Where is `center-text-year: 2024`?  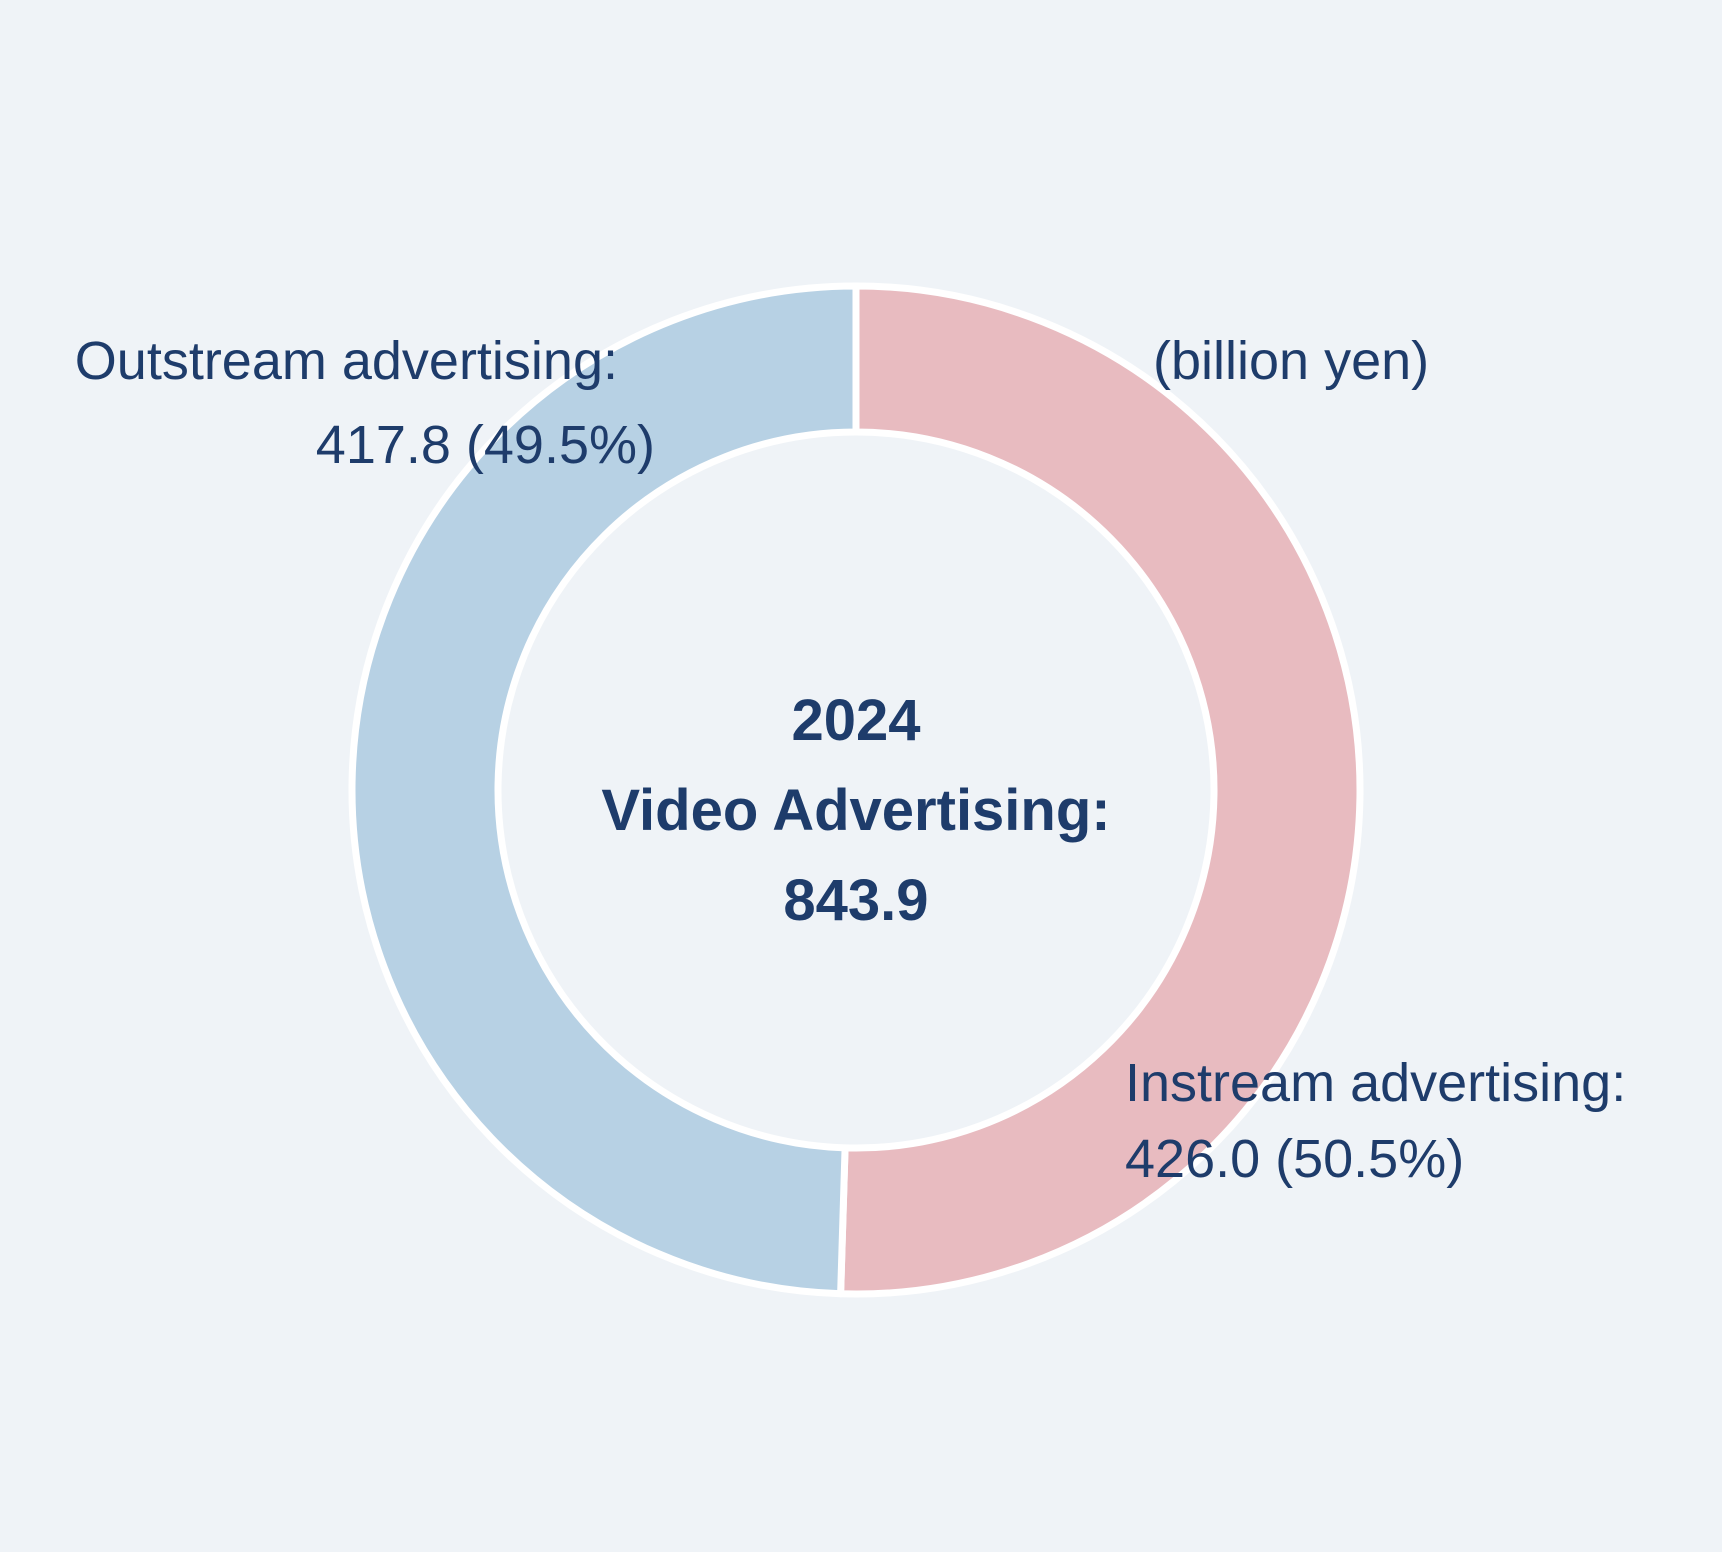
center-text-year: 2024 is located at coordinates (856, 720).